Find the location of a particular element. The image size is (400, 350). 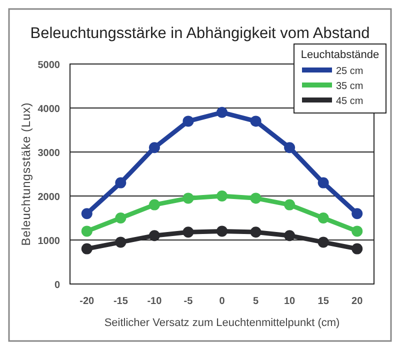

x-tick-label: -15 is located at coordinates (120, 301).